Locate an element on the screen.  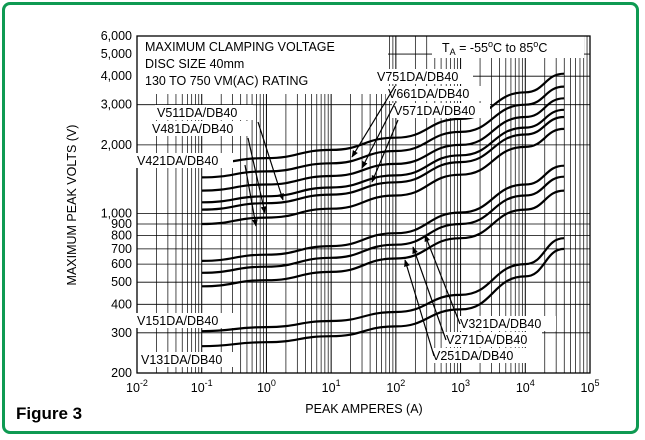
x-tick-label: 10⁻¹ is located at coordinates (202, 386).